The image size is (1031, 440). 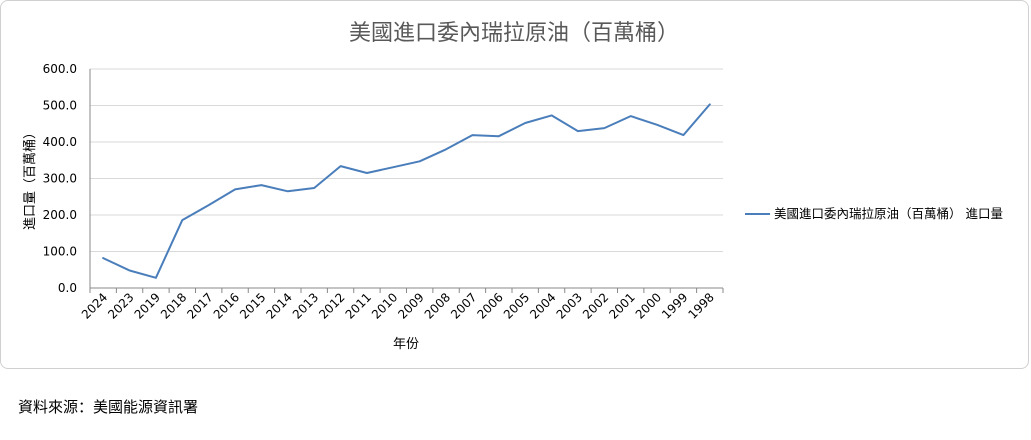 I want to click on x-tick-label: 2008, so click(x=437, y=305).